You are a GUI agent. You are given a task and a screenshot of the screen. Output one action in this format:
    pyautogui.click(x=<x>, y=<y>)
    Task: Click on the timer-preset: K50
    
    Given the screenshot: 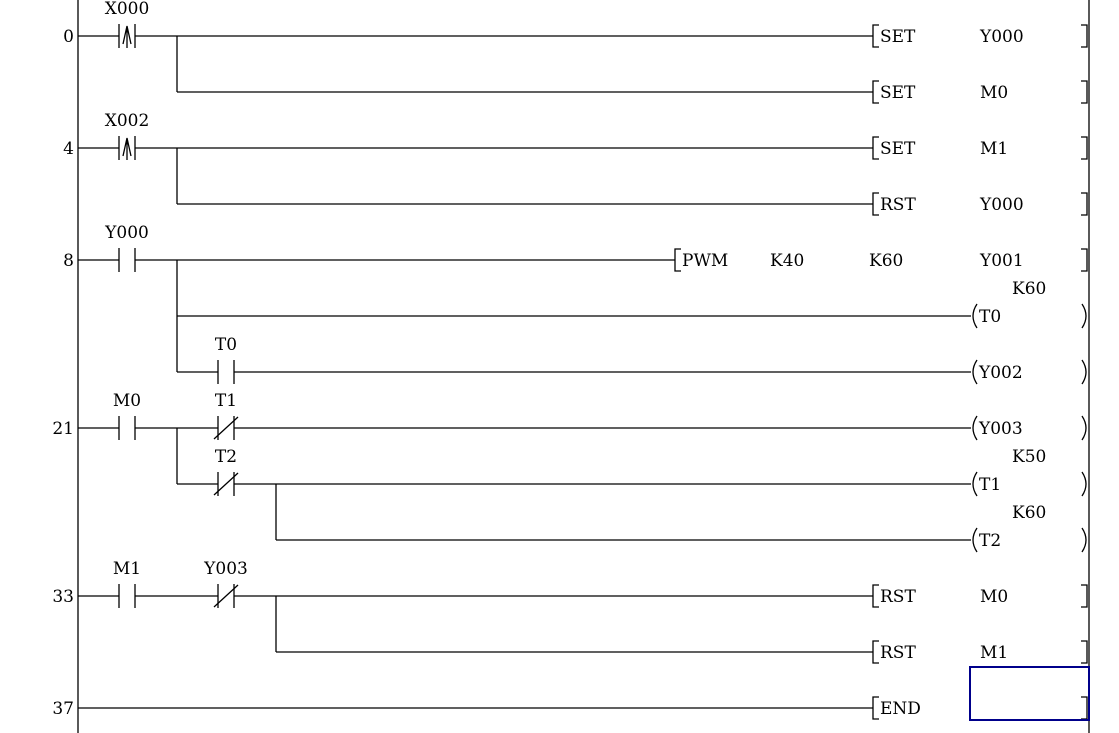 What is the action you would take?
    pyautogui.click(x=1029, y=457)
    